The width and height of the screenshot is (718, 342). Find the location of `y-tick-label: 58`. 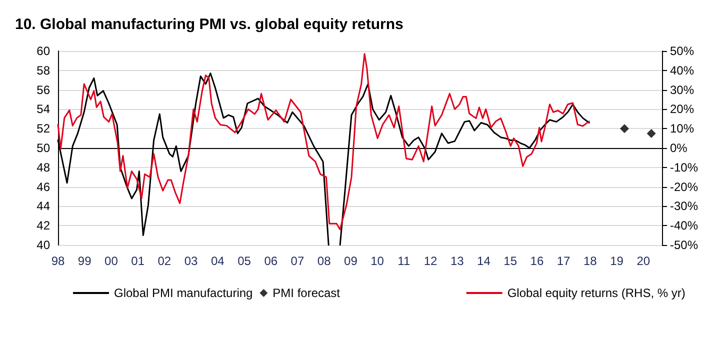

y-tick-label: 58 is located at coordinates (43, 70).